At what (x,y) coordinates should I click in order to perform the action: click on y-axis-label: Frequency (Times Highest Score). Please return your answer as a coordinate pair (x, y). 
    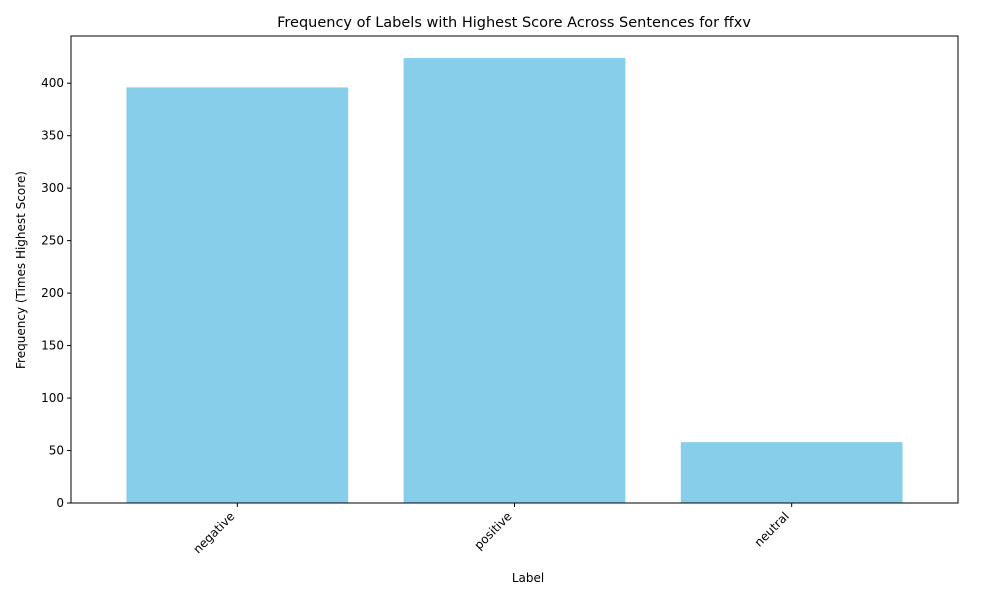
    Looking at the image, I should click on (21, 270).